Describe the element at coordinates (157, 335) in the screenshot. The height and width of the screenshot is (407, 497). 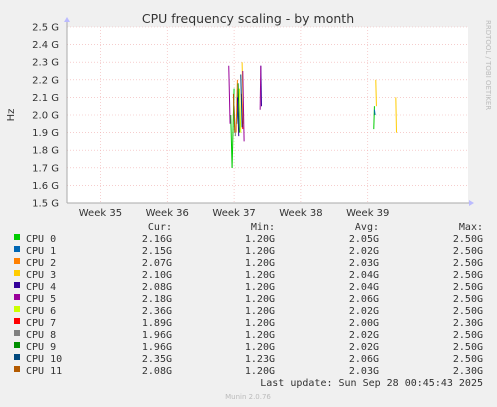
I see `legend-cur: 1.96G` at that location.